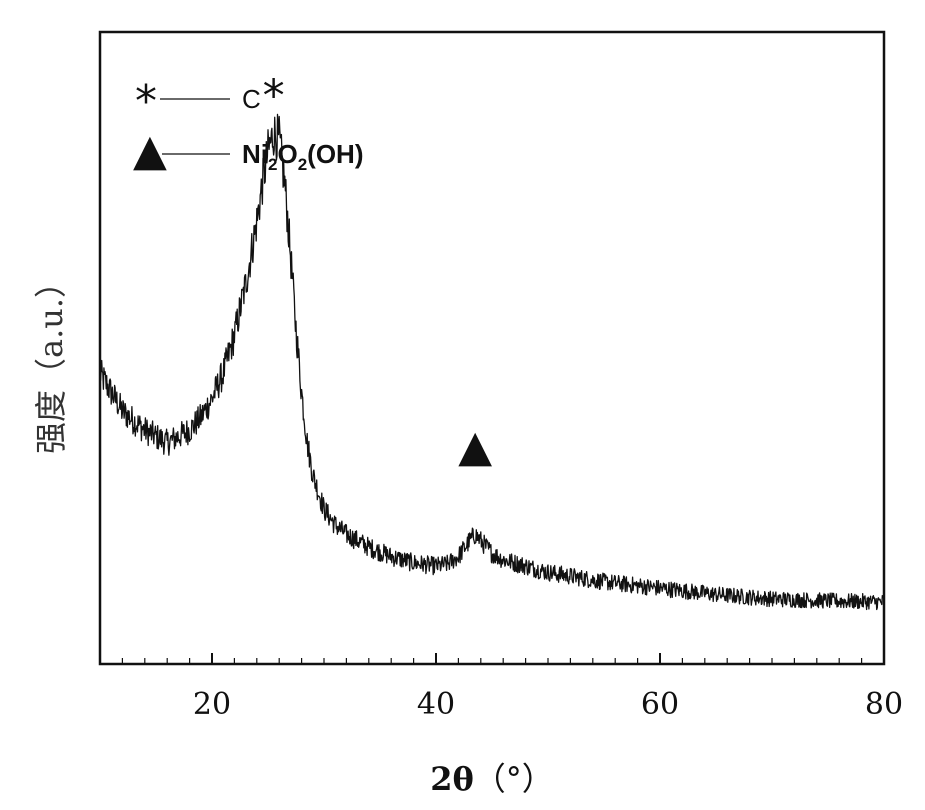 The image size is (925, 810). I want to click on peak-annotations: *▲, so click(378, 272).